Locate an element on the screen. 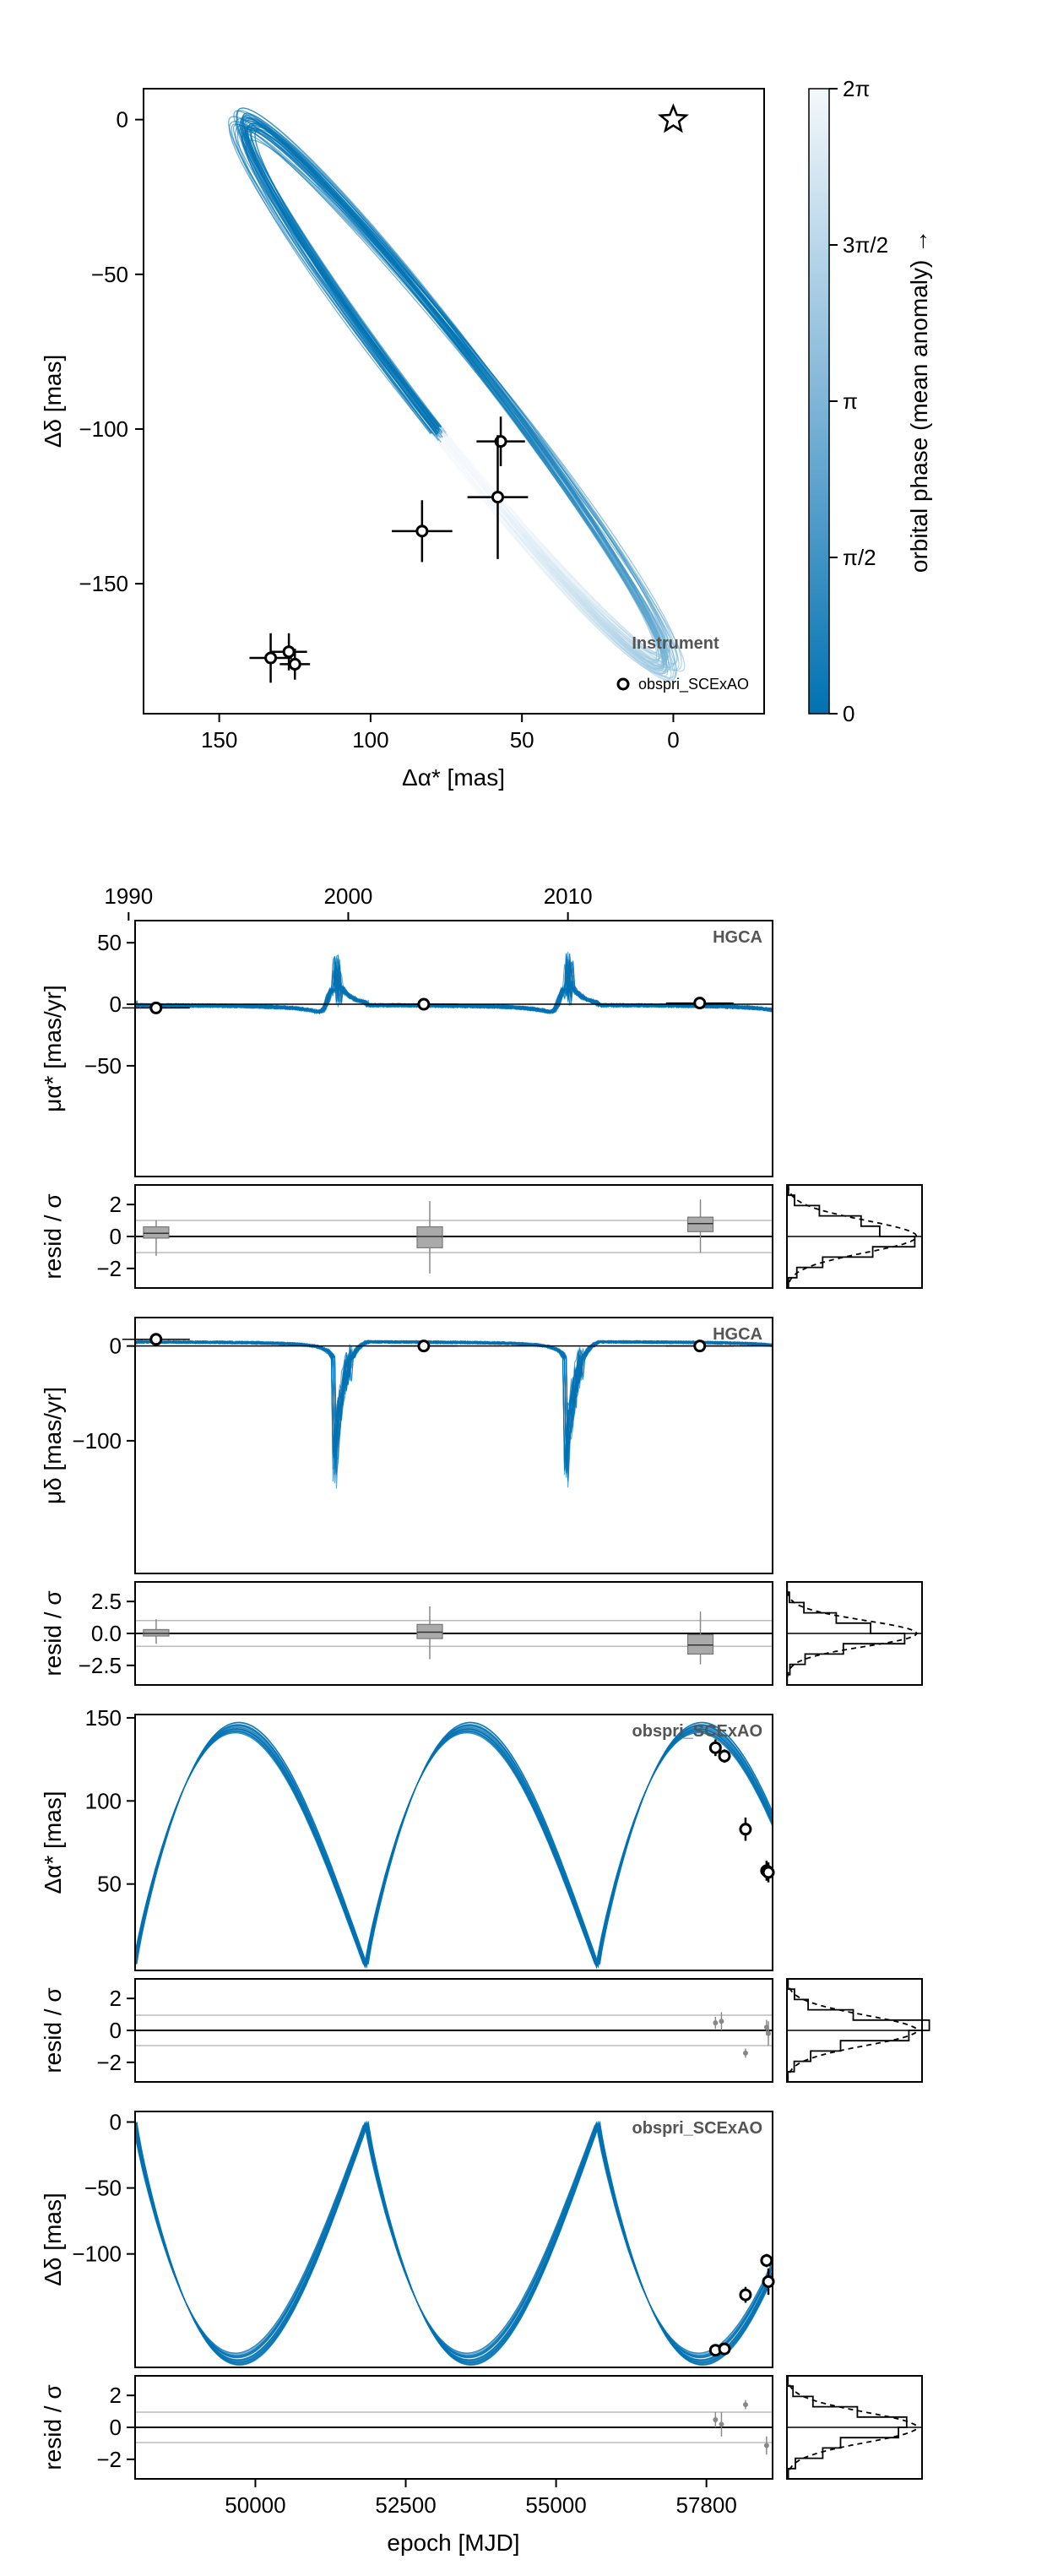 The height and width of the screenshot is (2576, 1047). x-tick-label: 150 is located at coordinates (219, 740).